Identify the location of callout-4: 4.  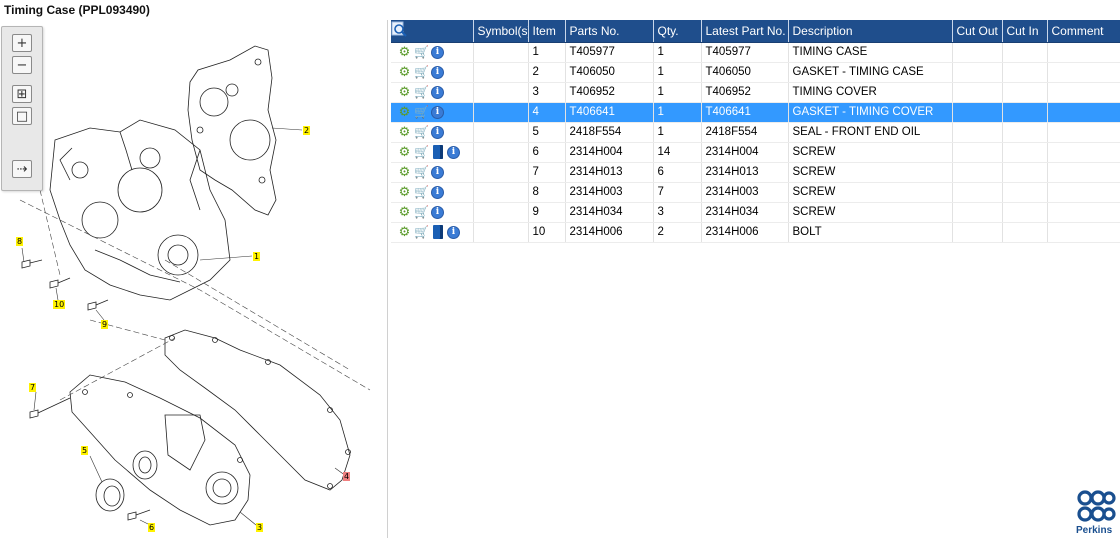
(347, 476).